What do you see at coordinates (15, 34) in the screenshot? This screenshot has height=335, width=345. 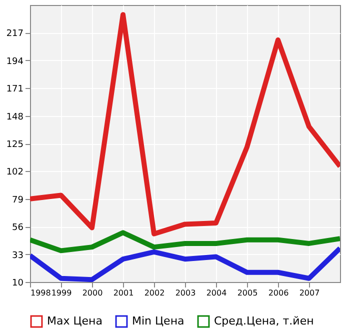 I see `y-tick-label: 217` at bounding box center [15, 34].